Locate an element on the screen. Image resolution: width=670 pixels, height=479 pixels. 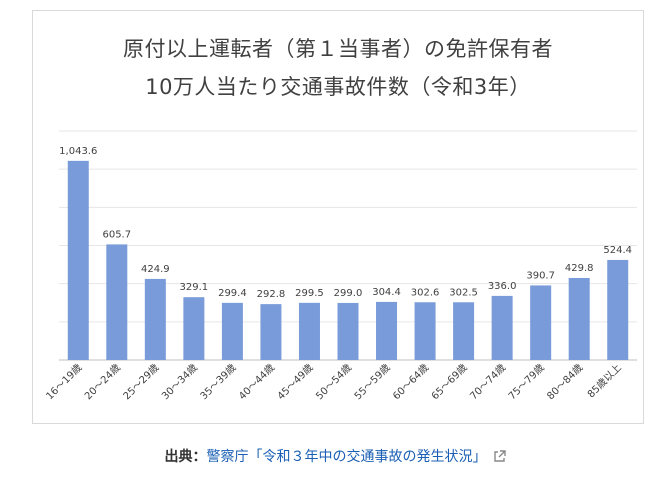
data-label: 299.0 is located at coordinates (348, 293).